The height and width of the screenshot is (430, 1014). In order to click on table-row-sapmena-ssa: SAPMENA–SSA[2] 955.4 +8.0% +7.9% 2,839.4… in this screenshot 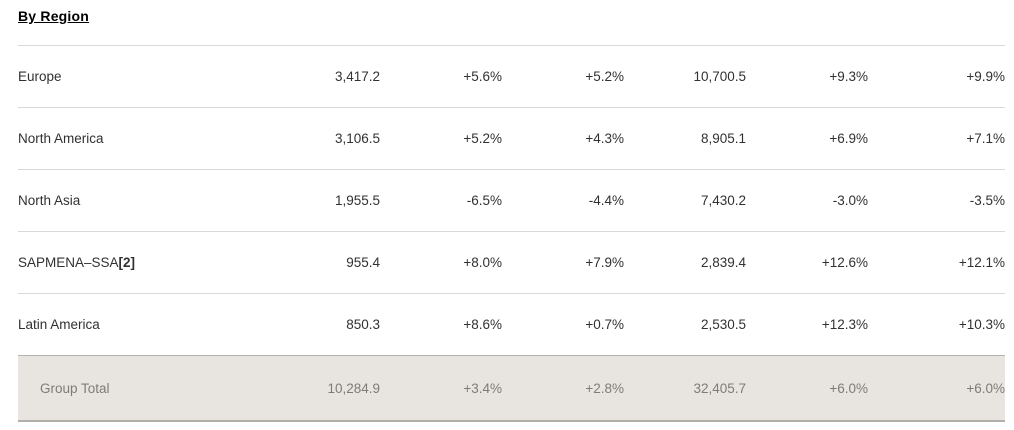, I will do `click(511, 262)`.